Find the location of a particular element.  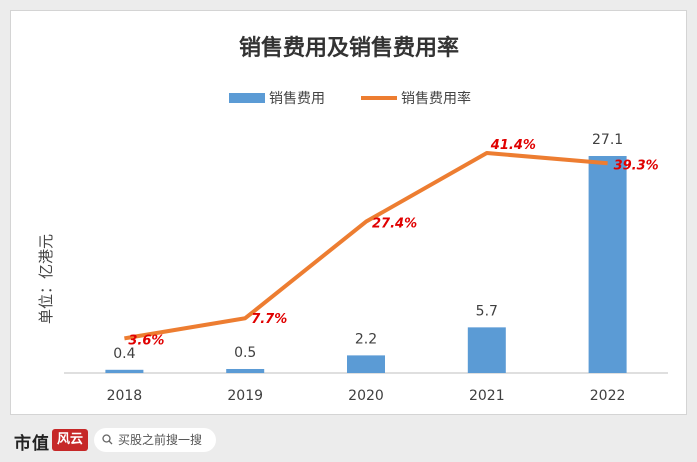

brand-logo: 风云 is located at coordinates (70, 440).